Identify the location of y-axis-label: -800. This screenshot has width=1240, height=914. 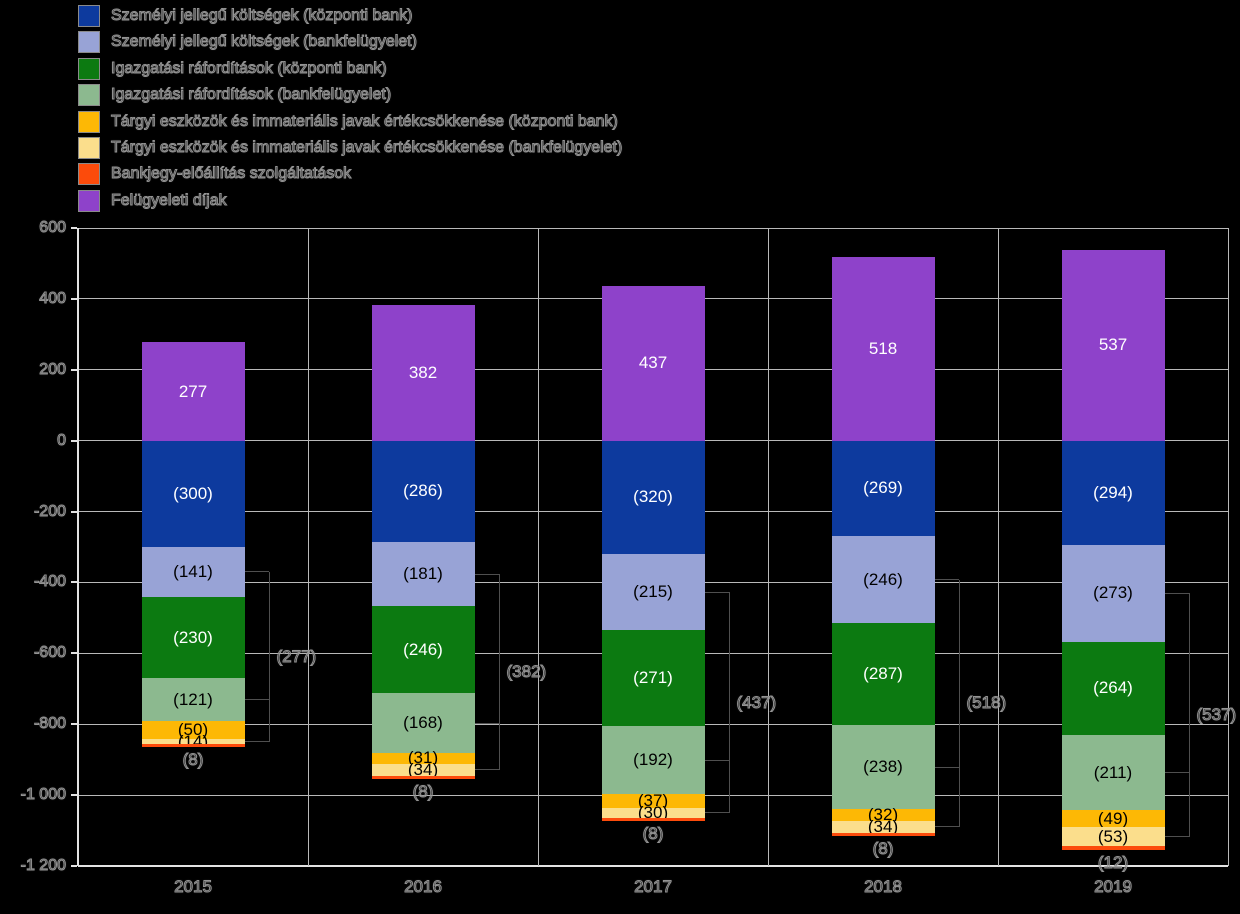
(49, 724).